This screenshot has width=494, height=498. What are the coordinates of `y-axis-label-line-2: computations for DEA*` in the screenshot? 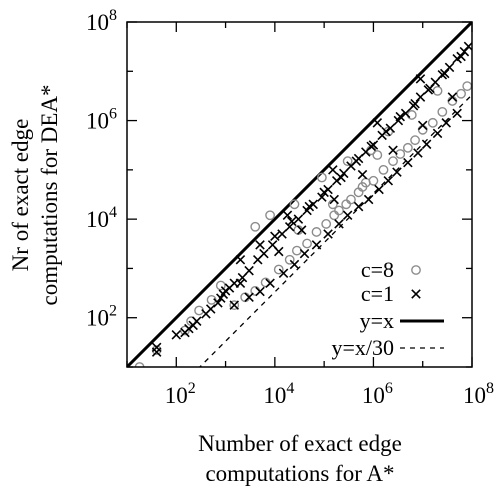 It's located at (49, 194).